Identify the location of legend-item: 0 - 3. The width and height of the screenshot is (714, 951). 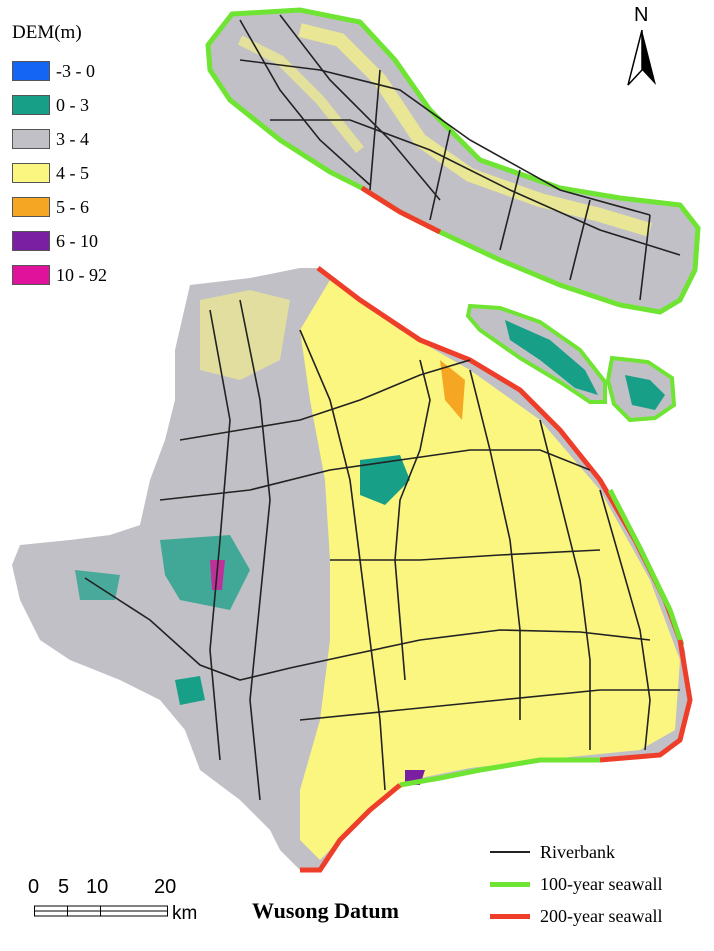
(50, 105).